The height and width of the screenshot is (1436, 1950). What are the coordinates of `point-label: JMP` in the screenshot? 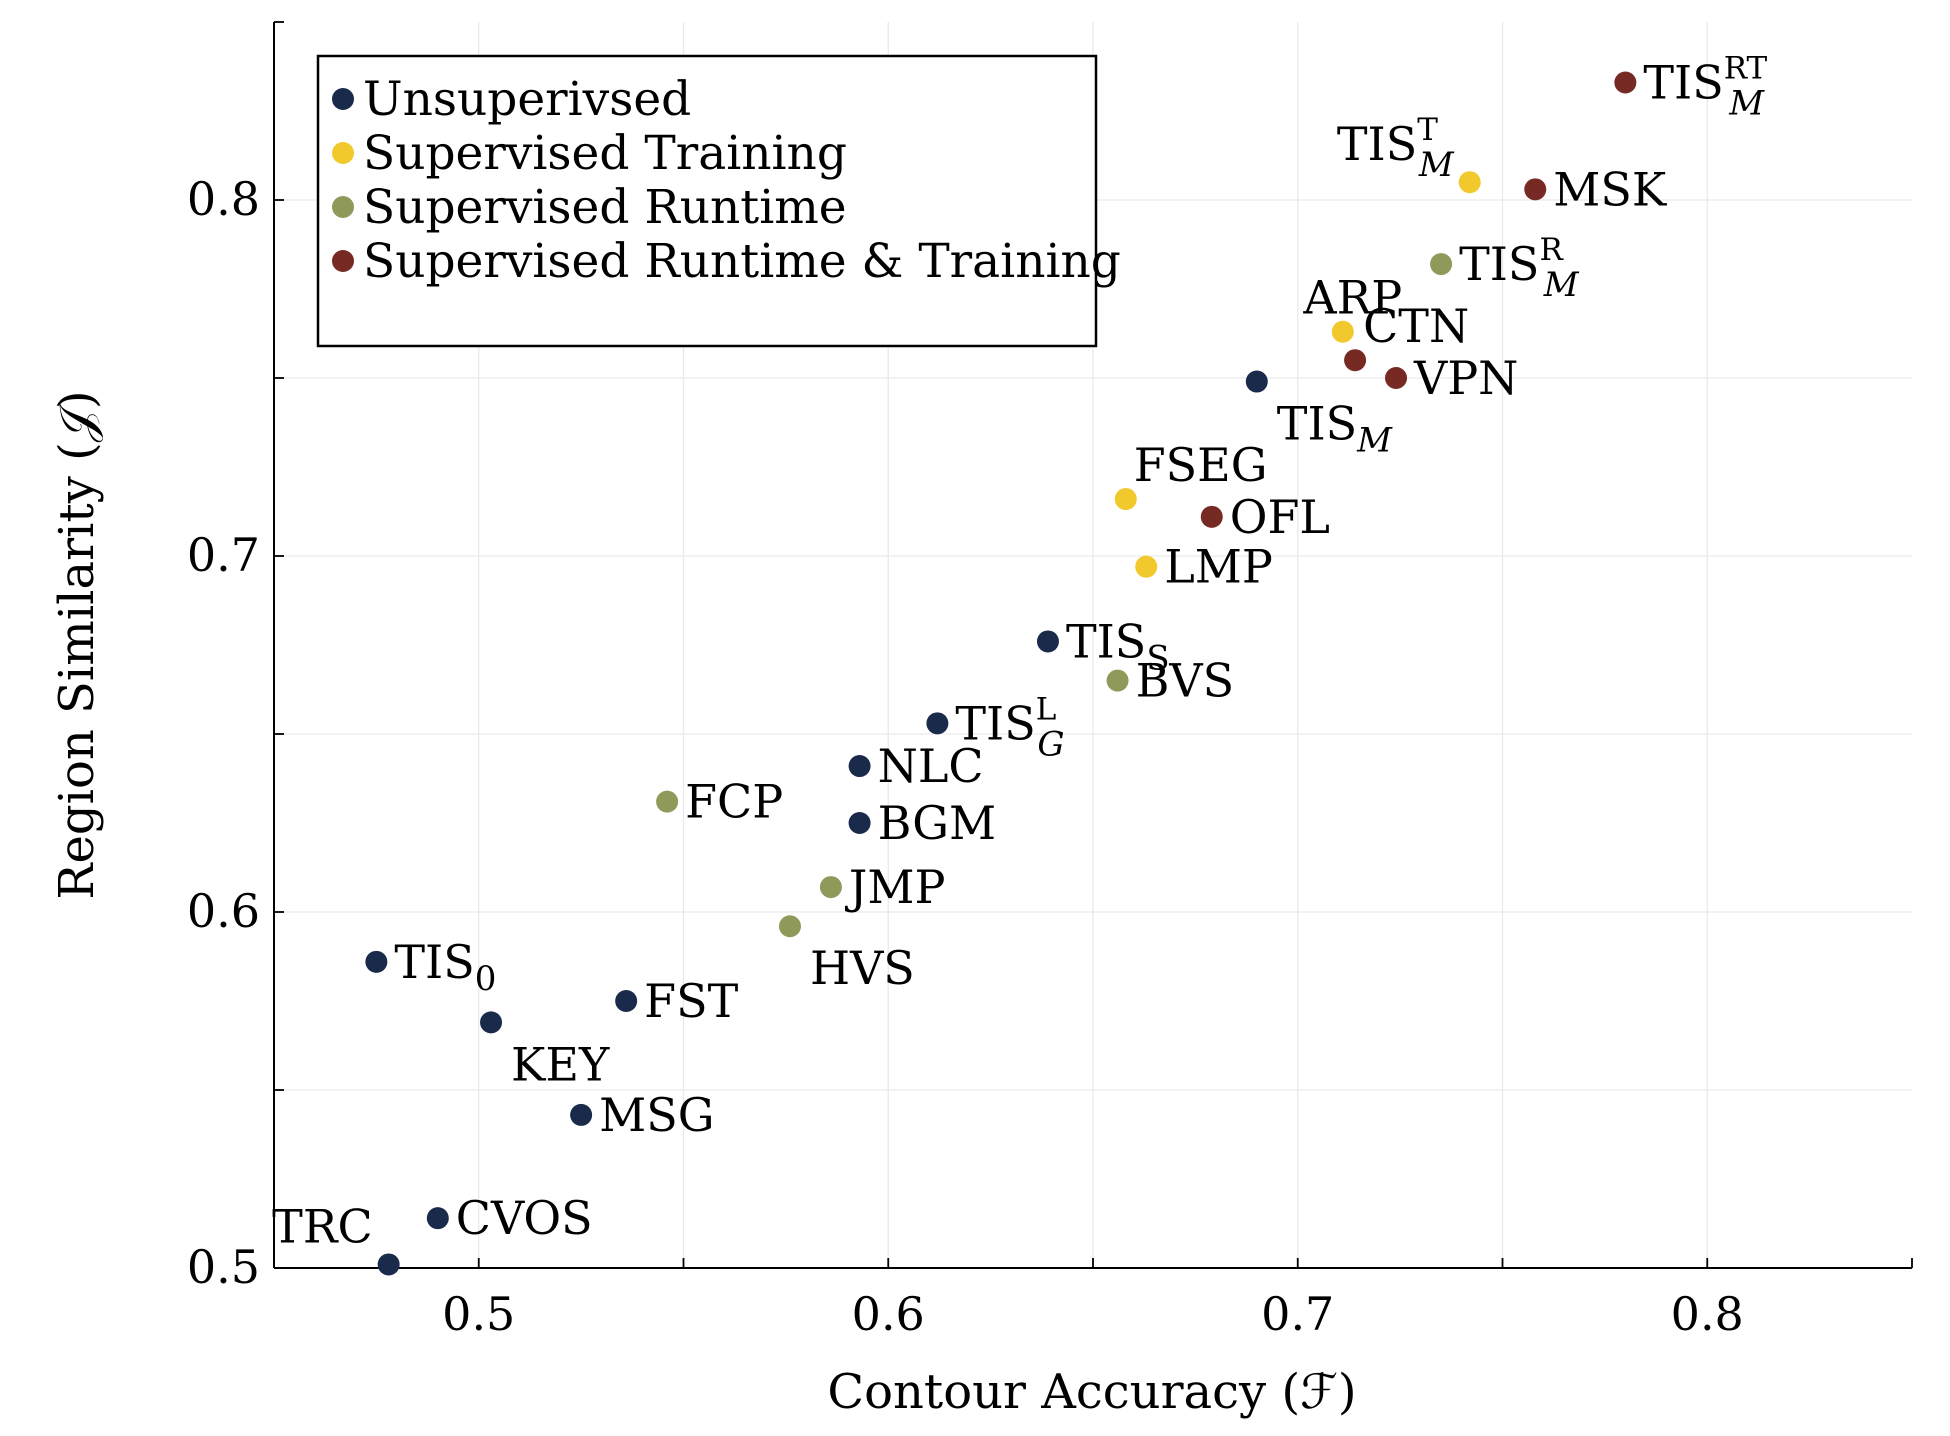 It's located at (895, 887).